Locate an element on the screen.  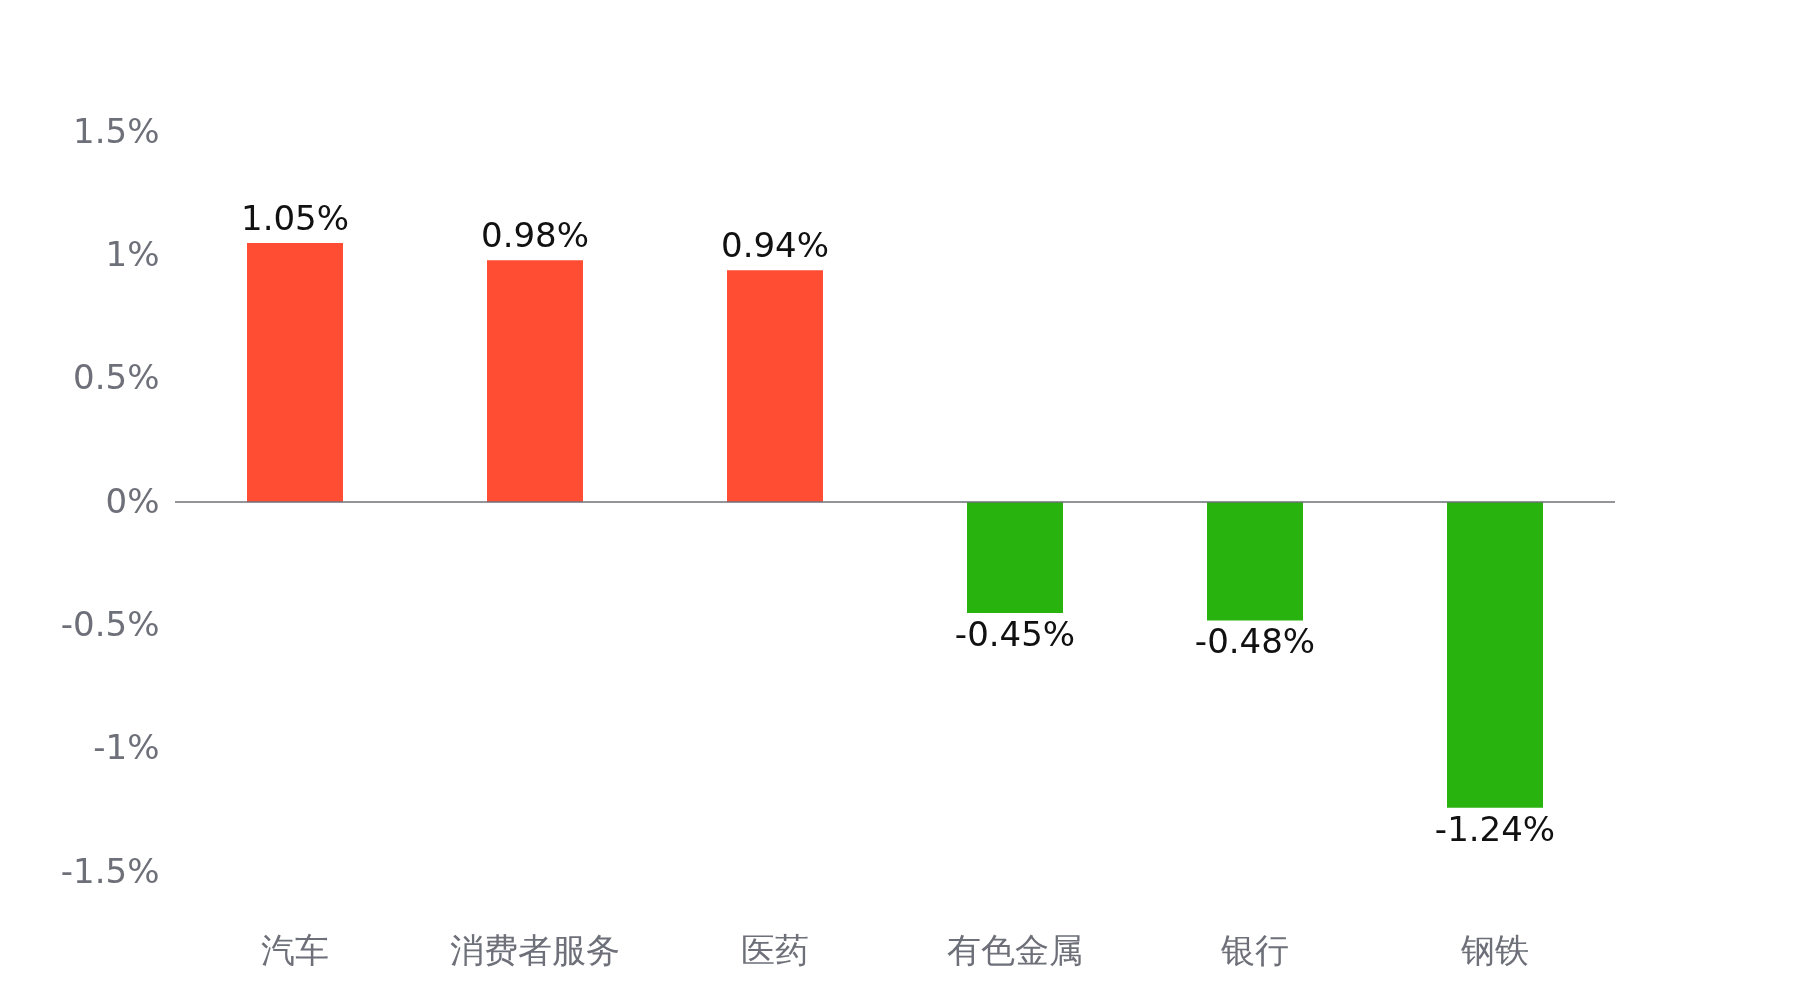
x-tick-label: 汽车 is located at coordinates (295, 949).